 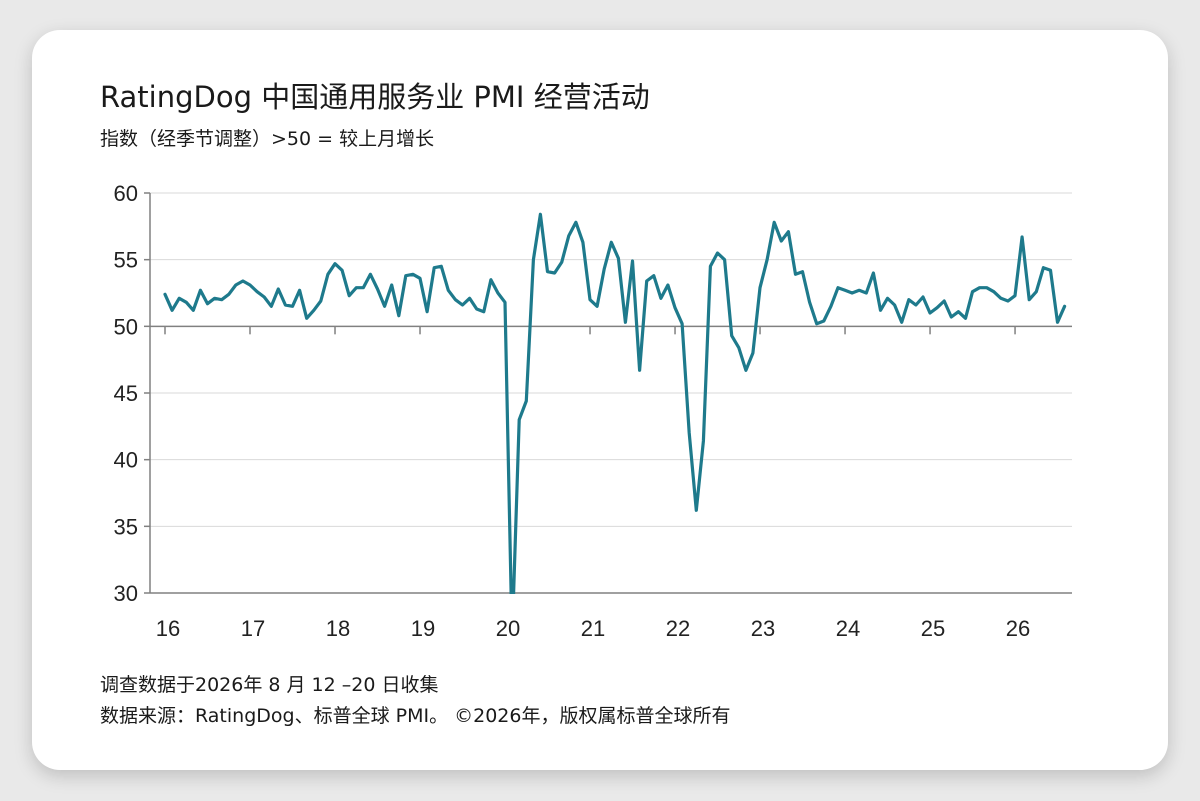 I want to click on y-tick-label: 60, so click(x=126, y=193).